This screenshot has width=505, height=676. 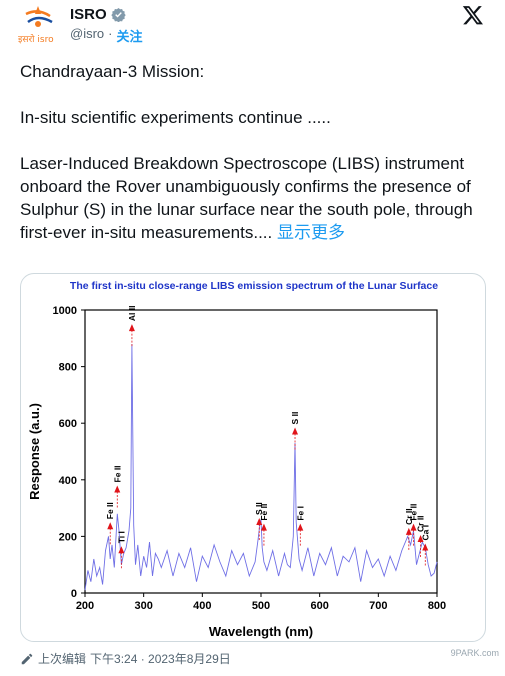 What do you see at coordinates (319, 606) in the screenshot?
I see `x-tick-label: 600` at bounding box center [319, 606].